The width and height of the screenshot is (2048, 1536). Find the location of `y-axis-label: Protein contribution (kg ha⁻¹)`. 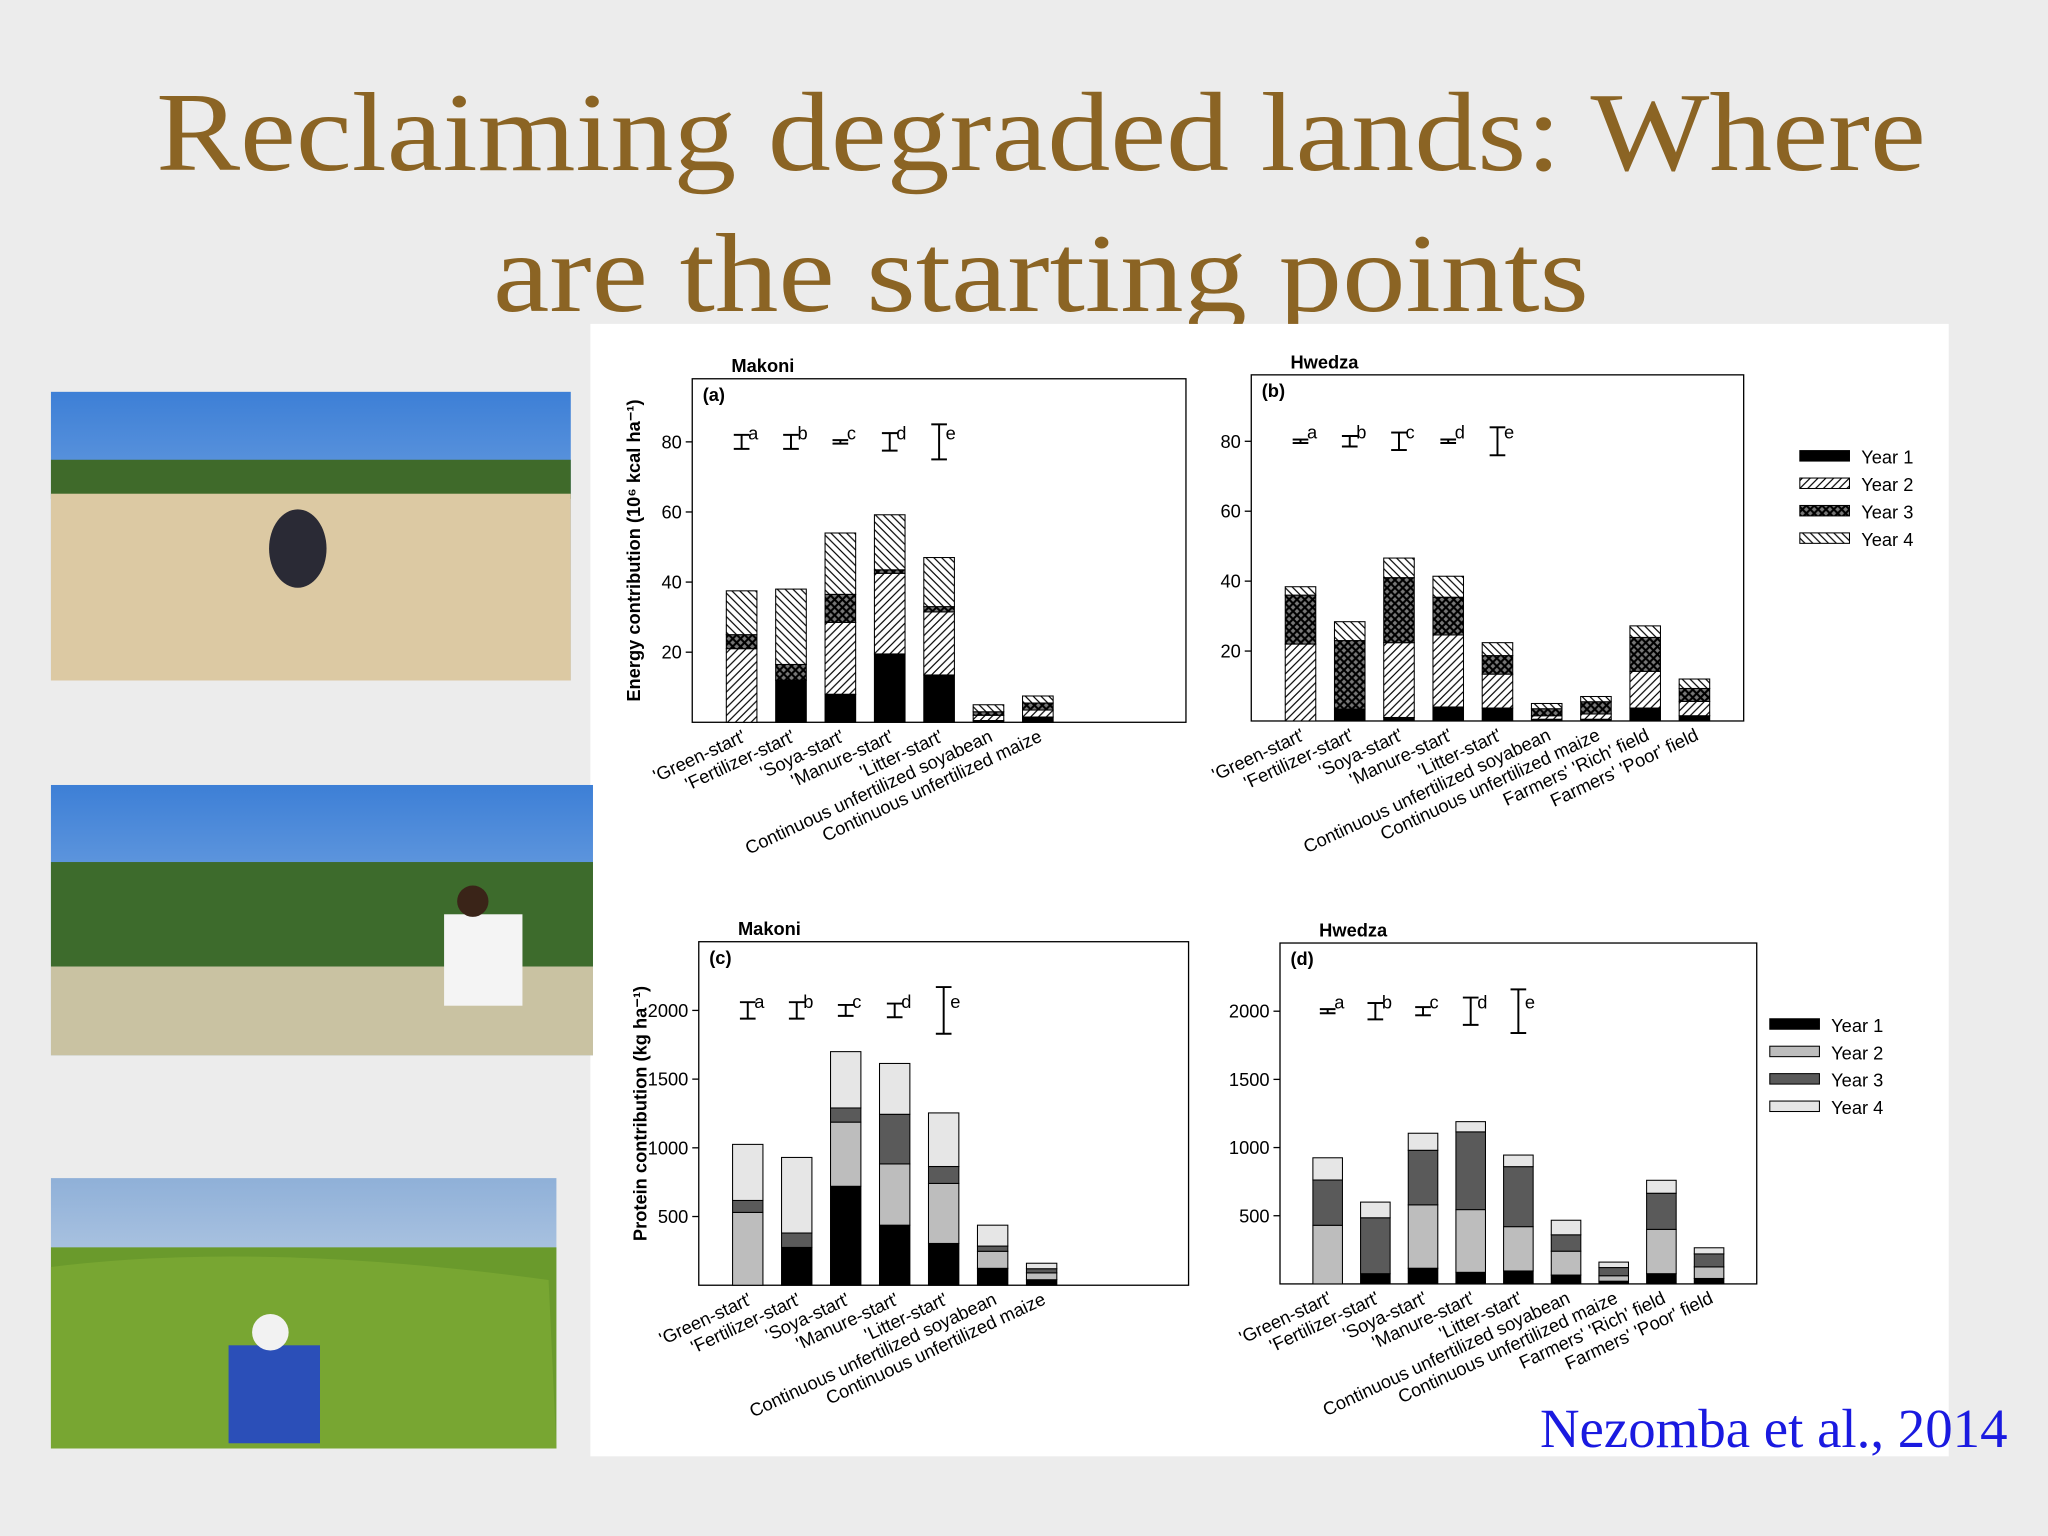

y-axis-label: Protein contribution (kg ha⁻¹) is located at coordinates (640, 1113).